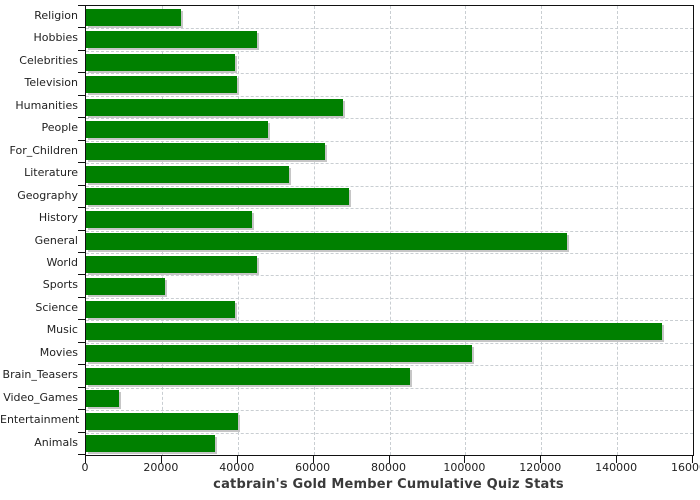  I want to click on bar-entertainment, so click(162, 421).